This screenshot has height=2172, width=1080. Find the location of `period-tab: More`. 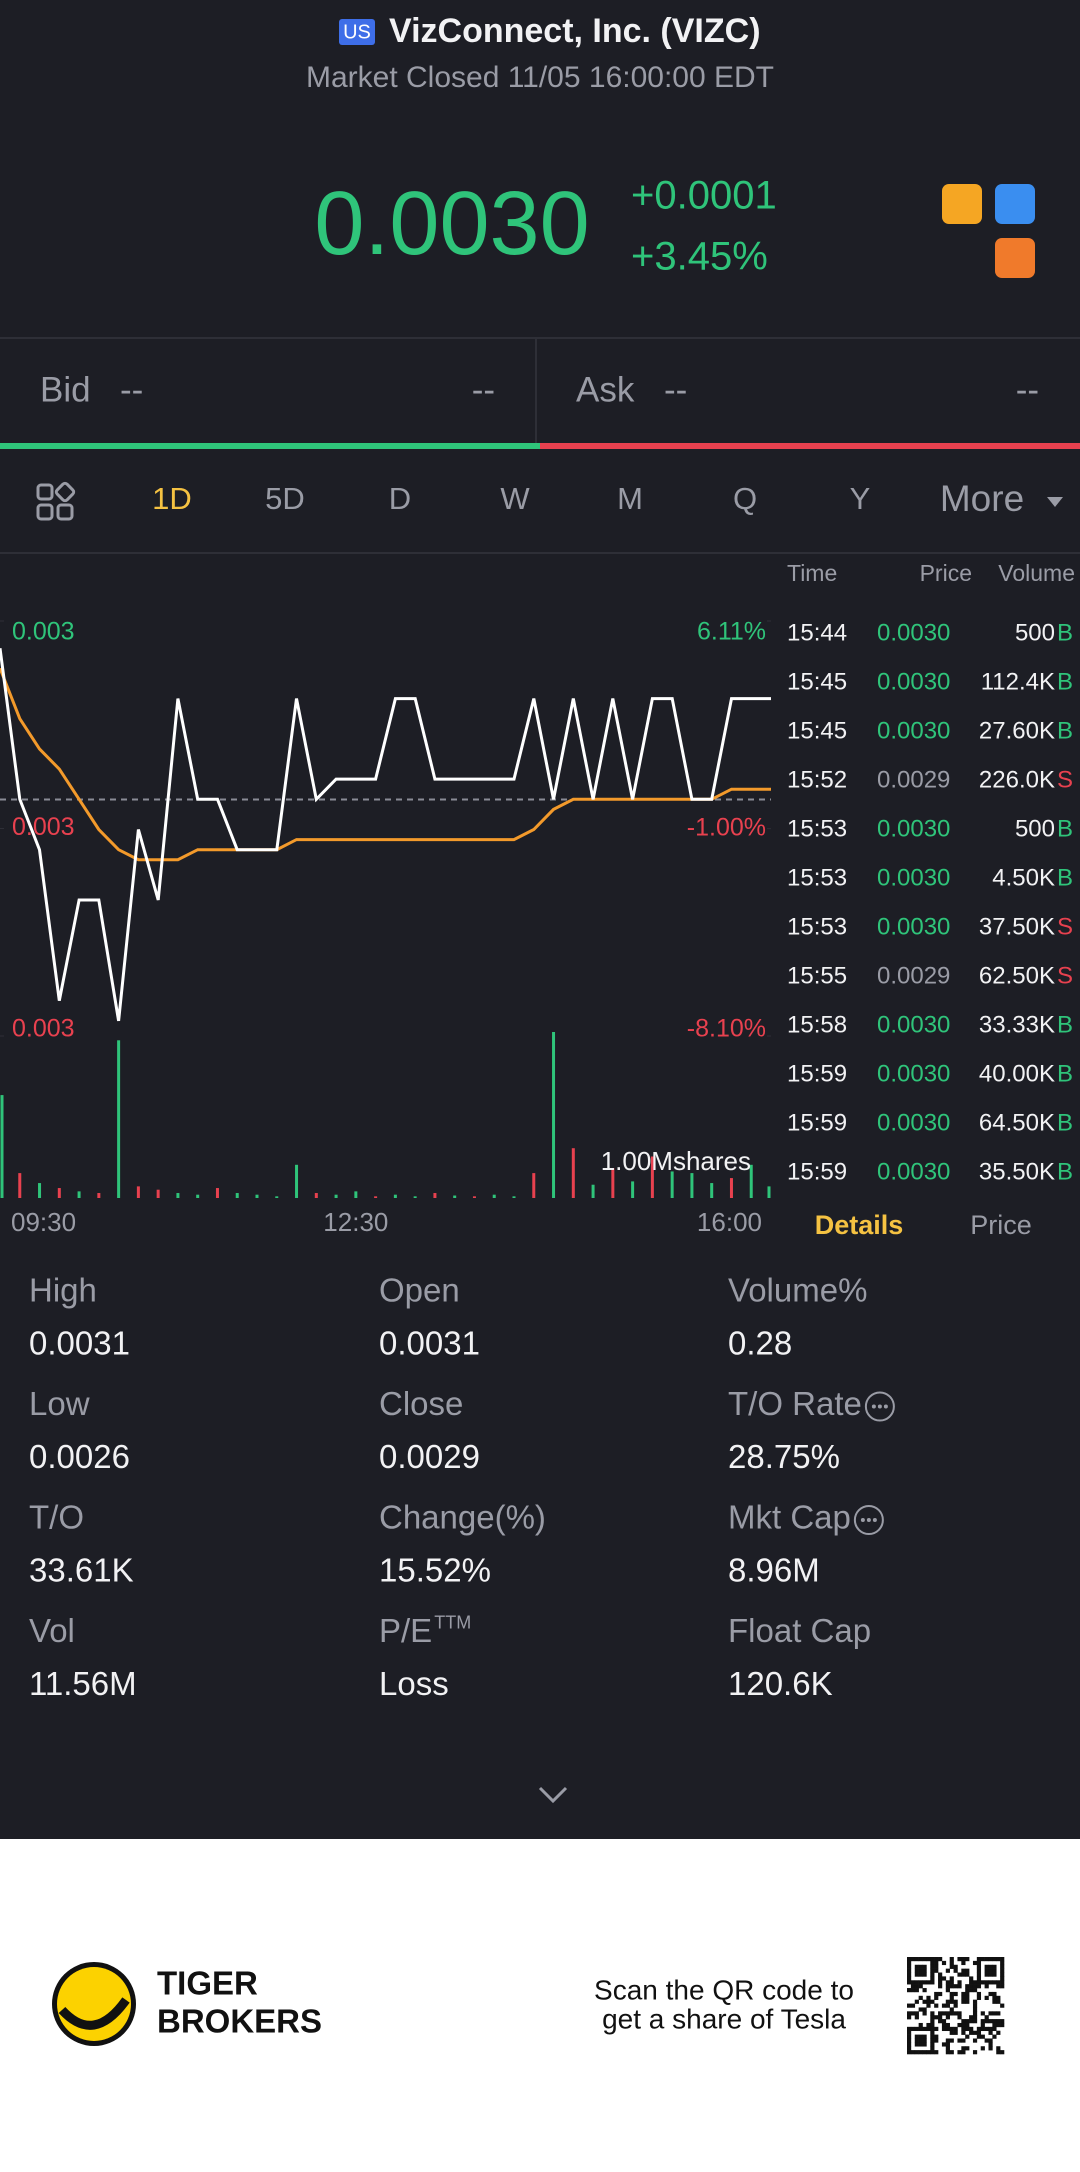

period-tab: More is located at coordinates (982, 498).